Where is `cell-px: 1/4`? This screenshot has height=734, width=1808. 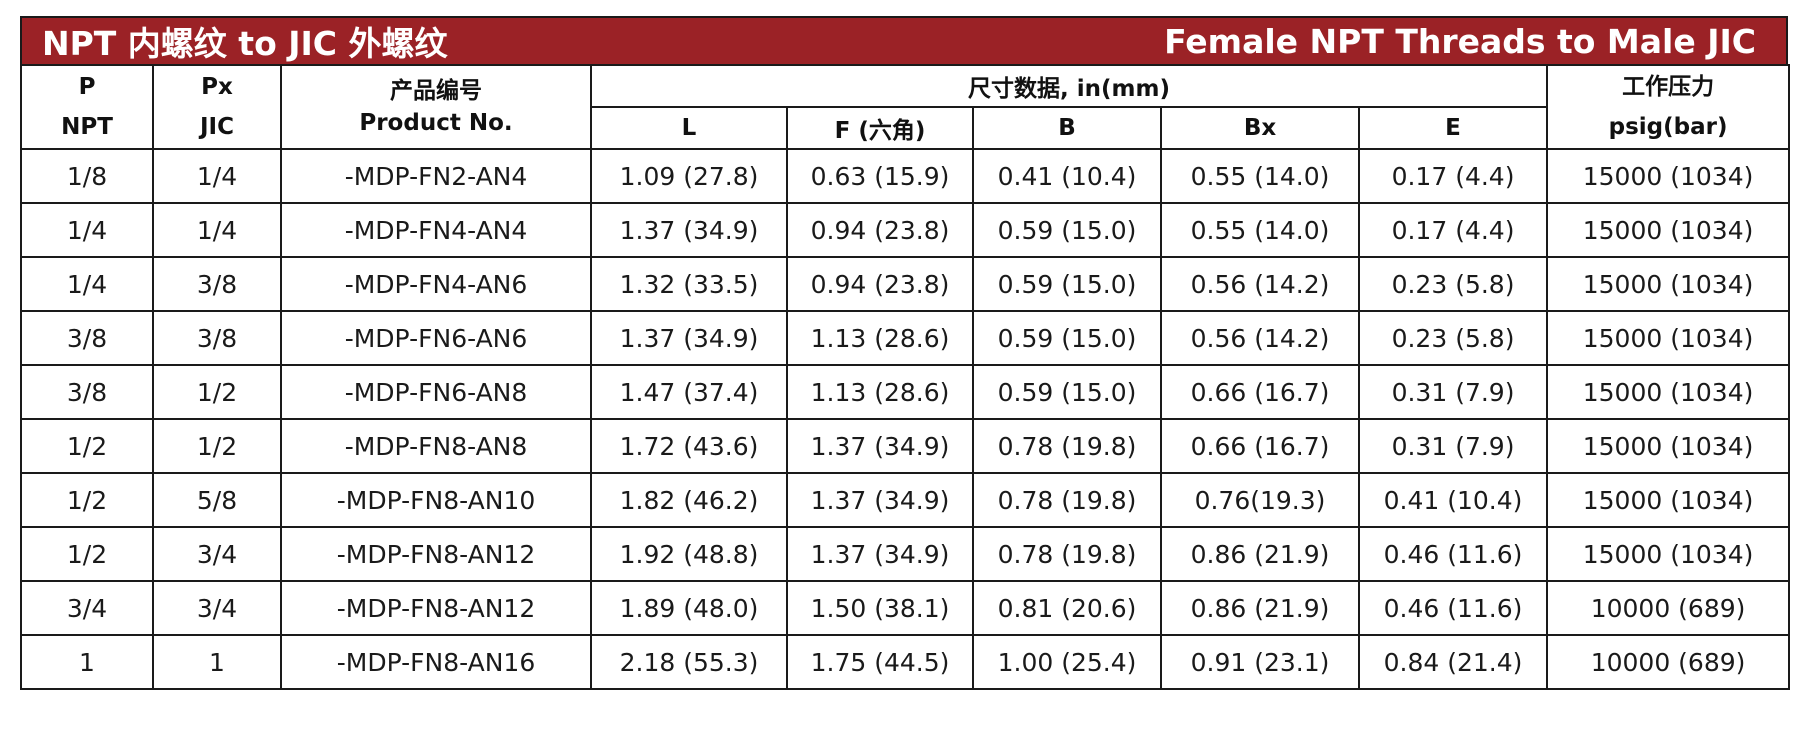 cell-px: 1/4 is located at coordinates (217, 176).